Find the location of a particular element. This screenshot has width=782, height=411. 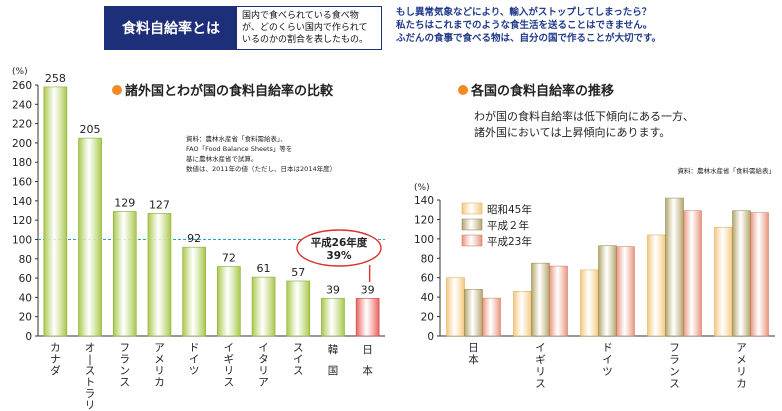

header-description-line: が、どのくらい国内で作られて is located at coordinates (305, 28).